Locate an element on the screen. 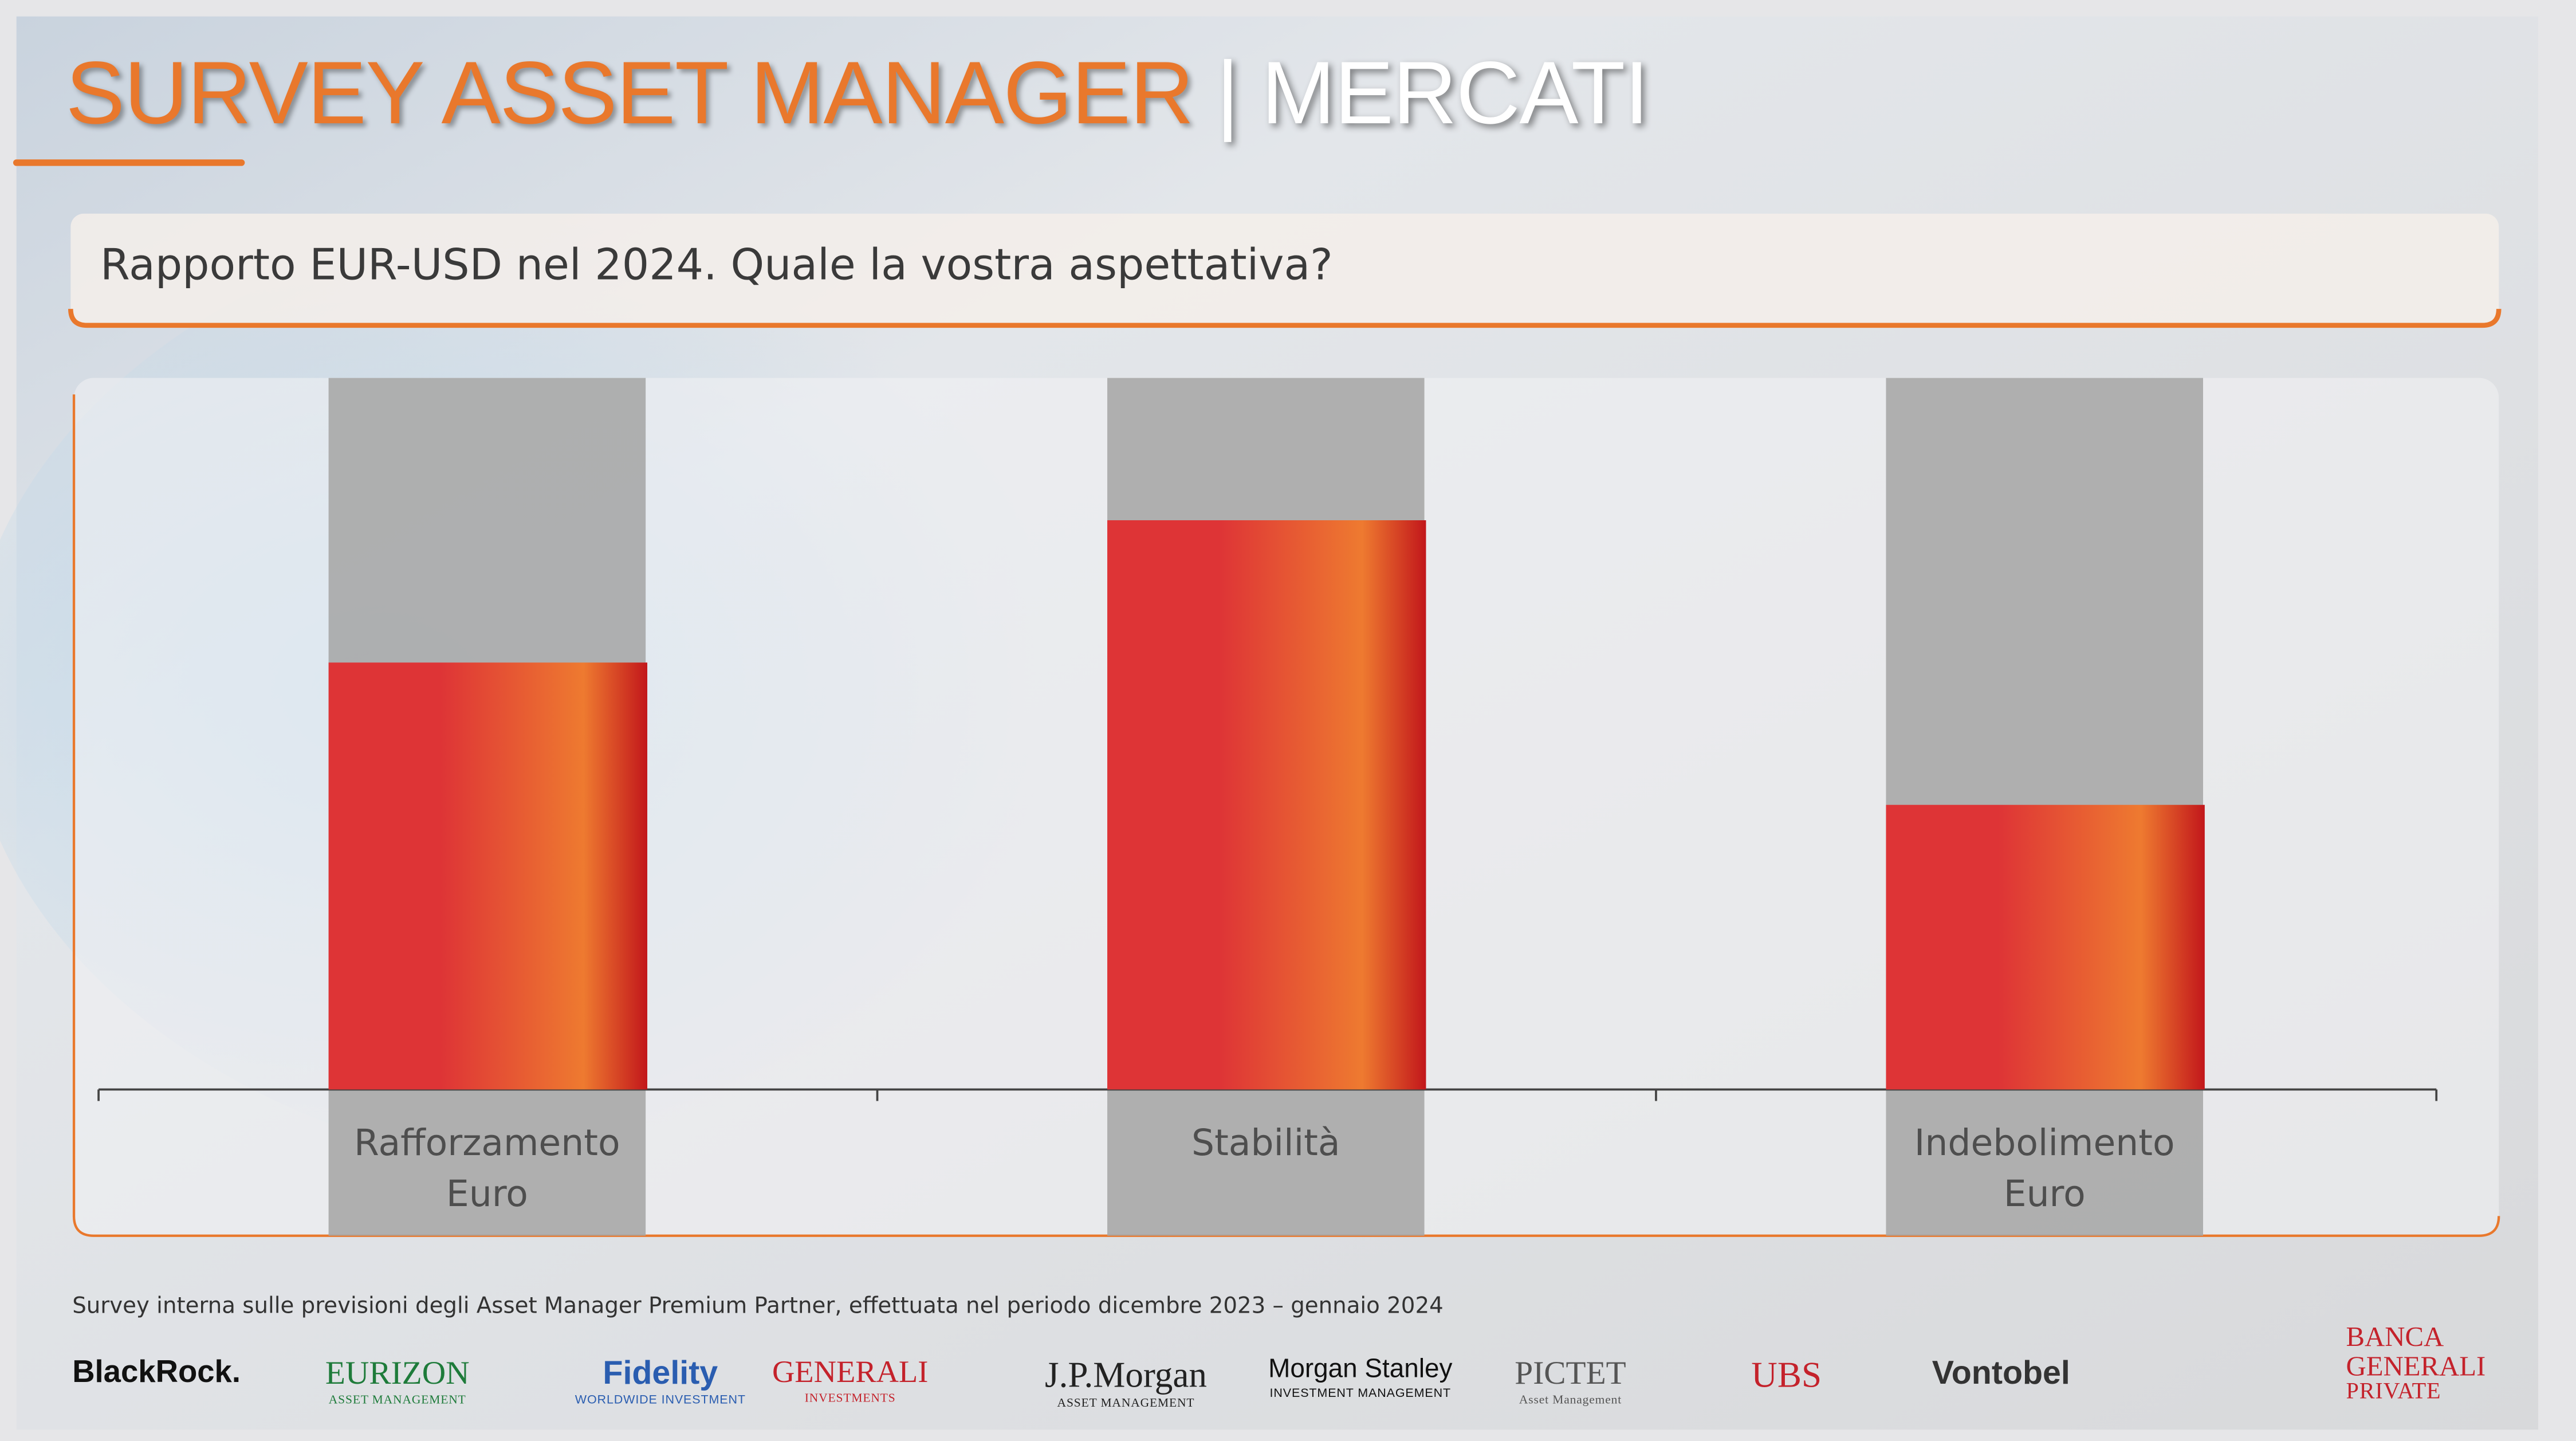 The height and width of the screenshot is (1441, 2576). logo-subtitle: INVESTMENT MANAGEMENT is located at coordinates (1360, 1392).